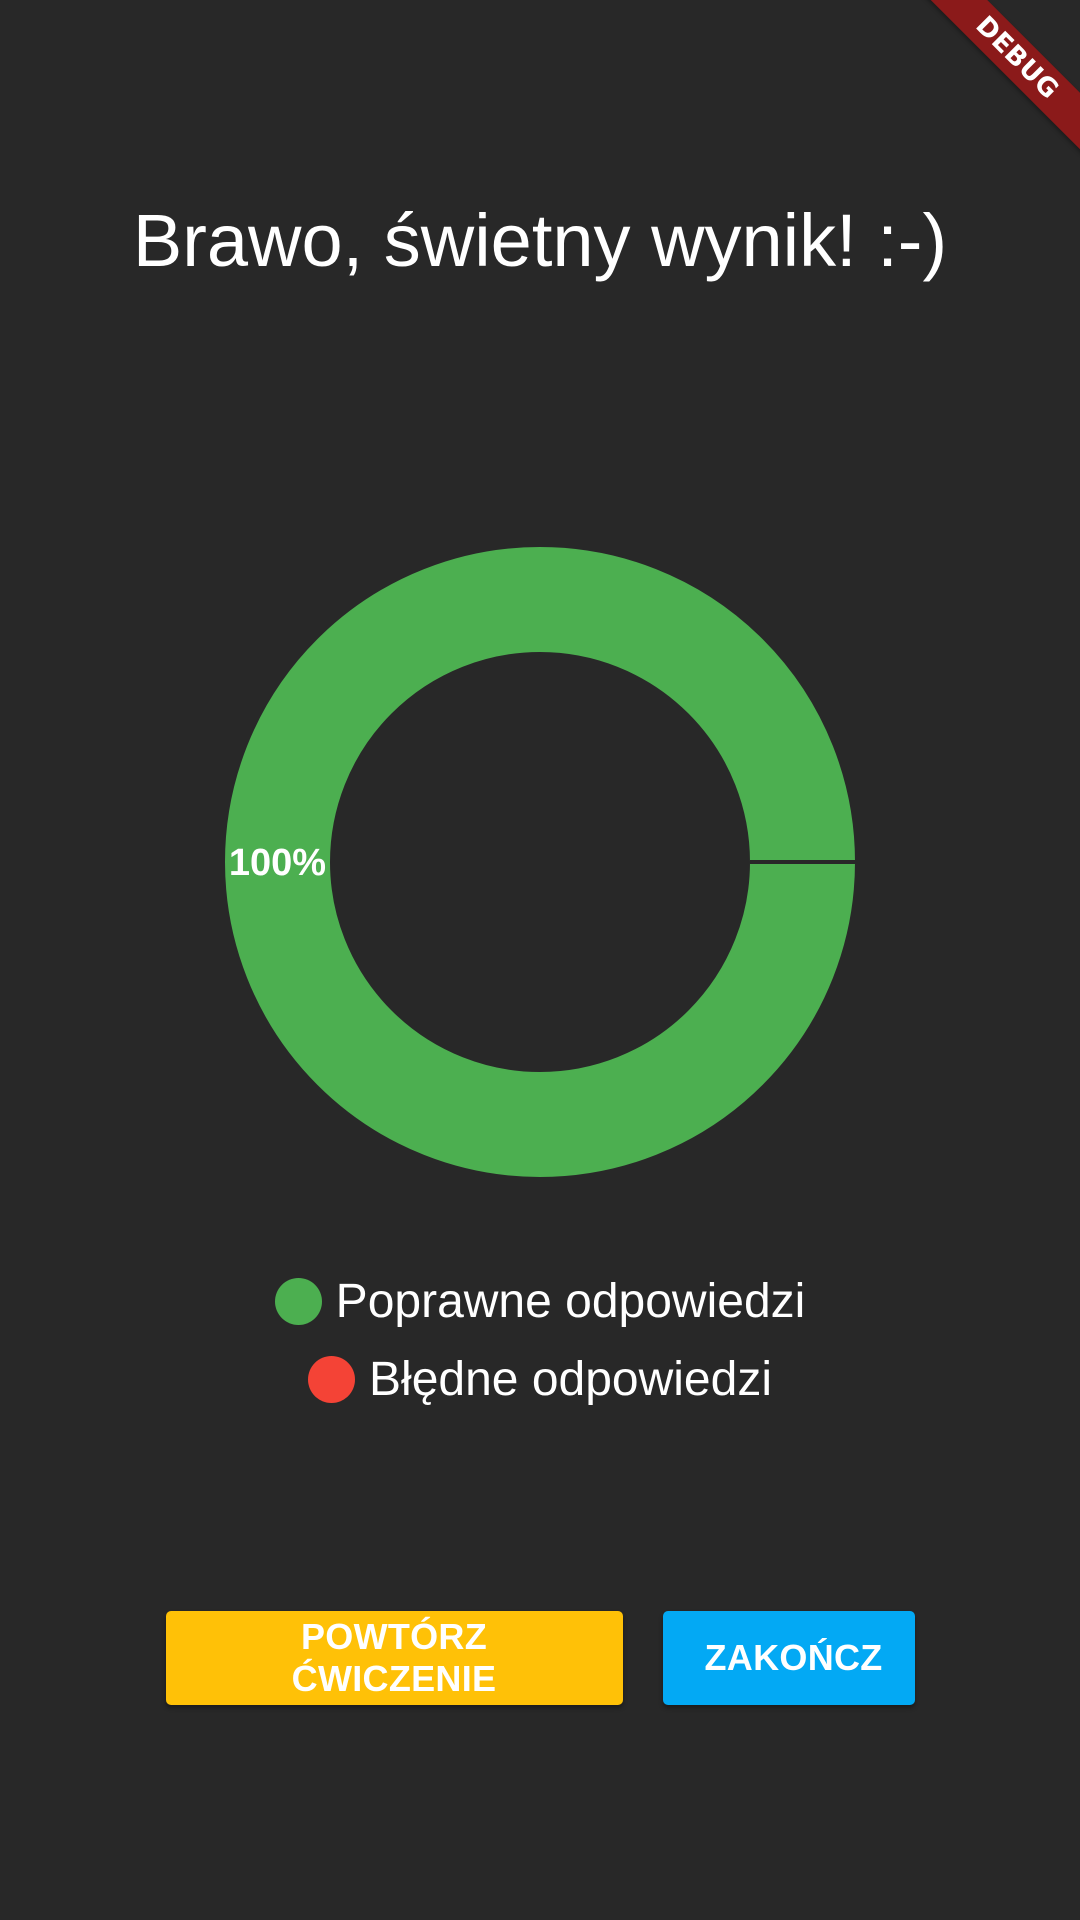 The height and width of the screenshot is (1920, 1080). I want to click on donut-label-poprawne-odpowiedzi: 100%, so click(277, 863).